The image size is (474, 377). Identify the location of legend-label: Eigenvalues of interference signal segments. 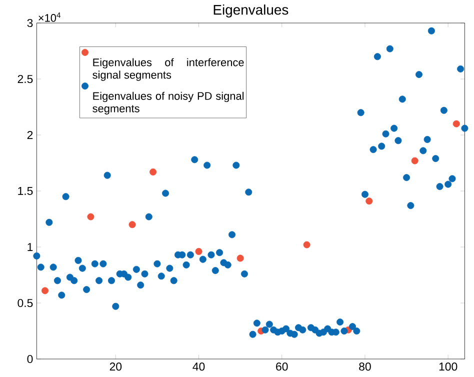
(168, 69).